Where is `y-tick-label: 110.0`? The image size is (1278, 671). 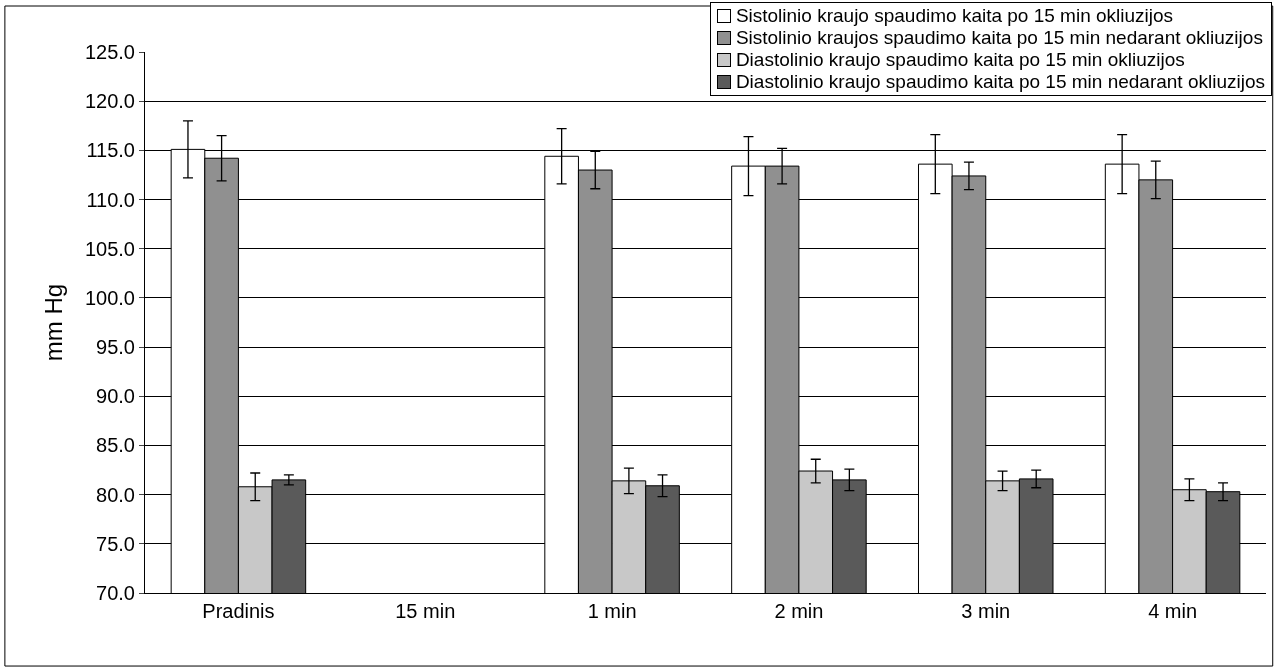
y-tick-label: 110.0 is located at coordinates (110, 199).